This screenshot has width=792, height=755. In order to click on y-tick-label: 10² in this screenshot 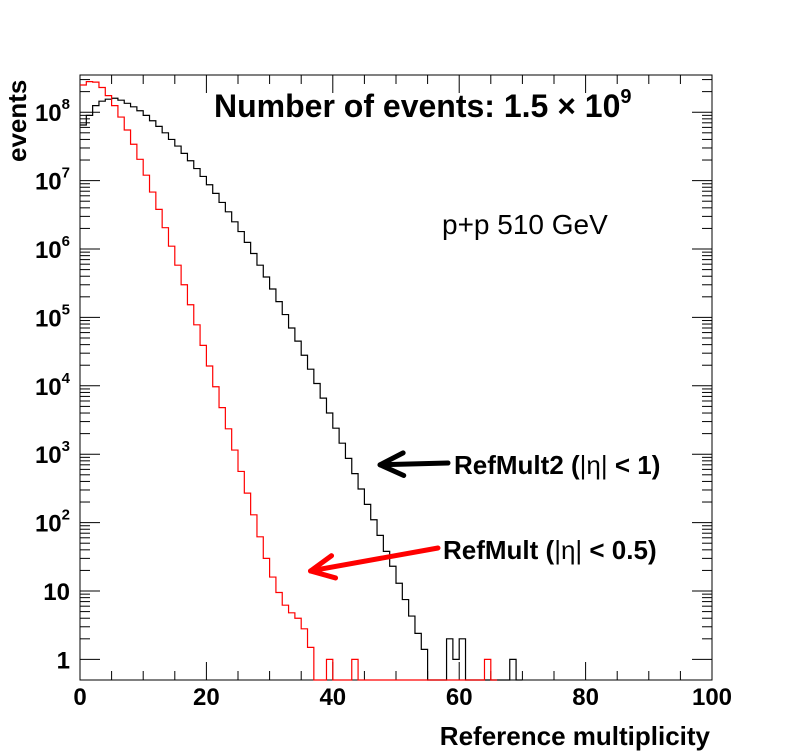, I will do `click(52, 522)`.